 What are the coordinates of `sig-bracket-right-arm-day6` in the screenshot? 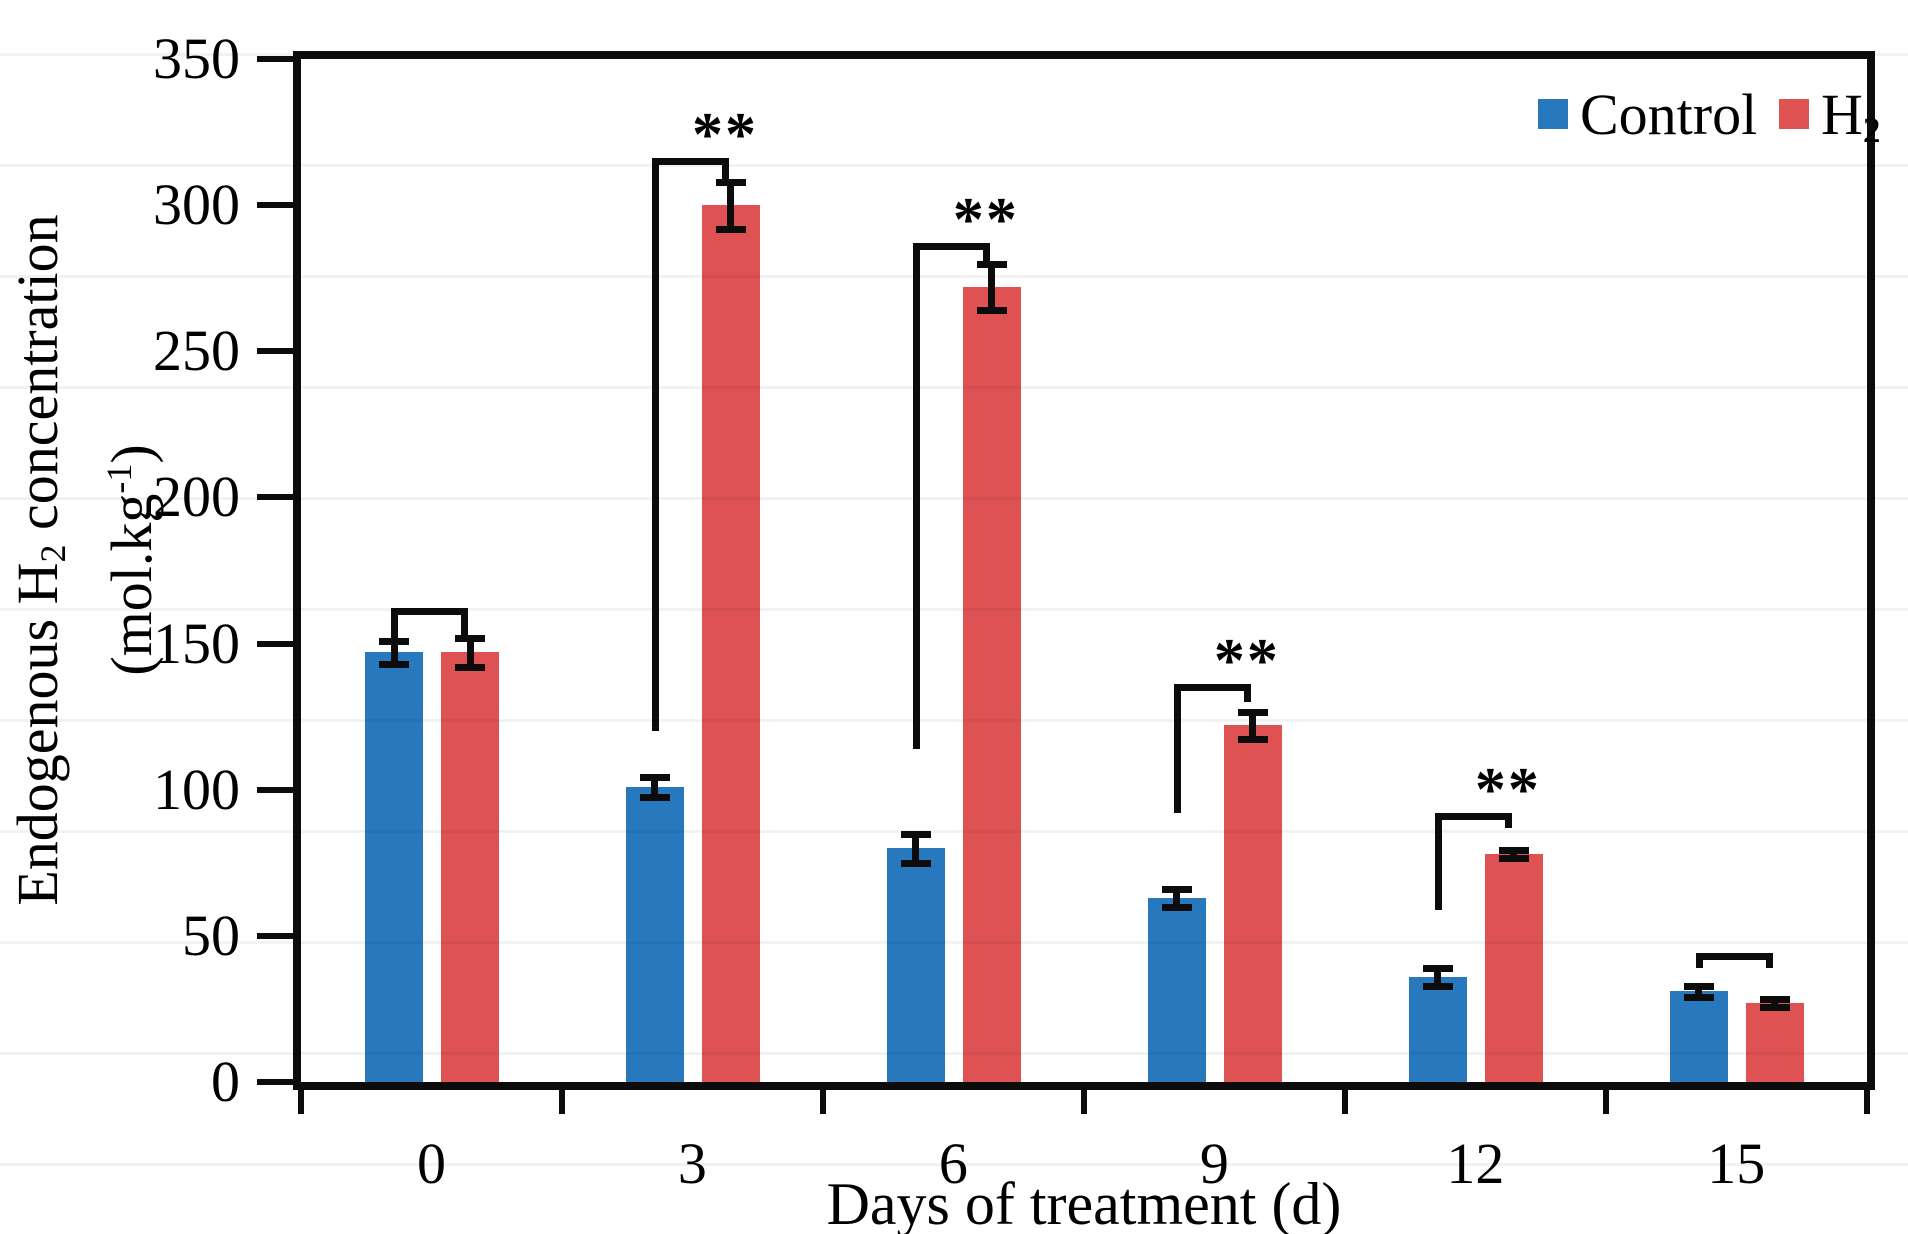 It's located at (986, 253).